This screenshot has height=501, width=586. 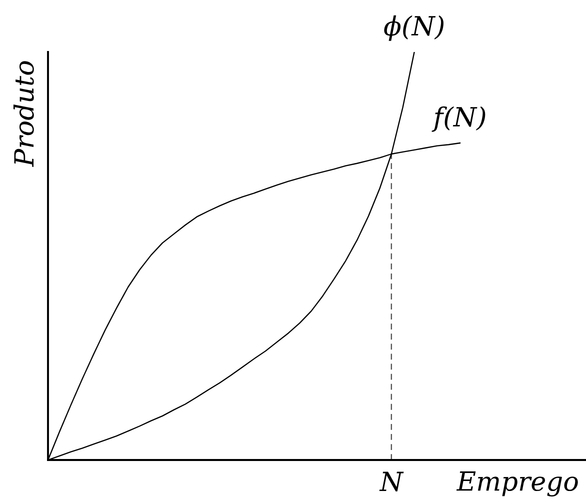 What do you see at coordinates (517, 484) in the screenshot?
I see `x-axis-title: Emprego` at bounding box center [517, 484].